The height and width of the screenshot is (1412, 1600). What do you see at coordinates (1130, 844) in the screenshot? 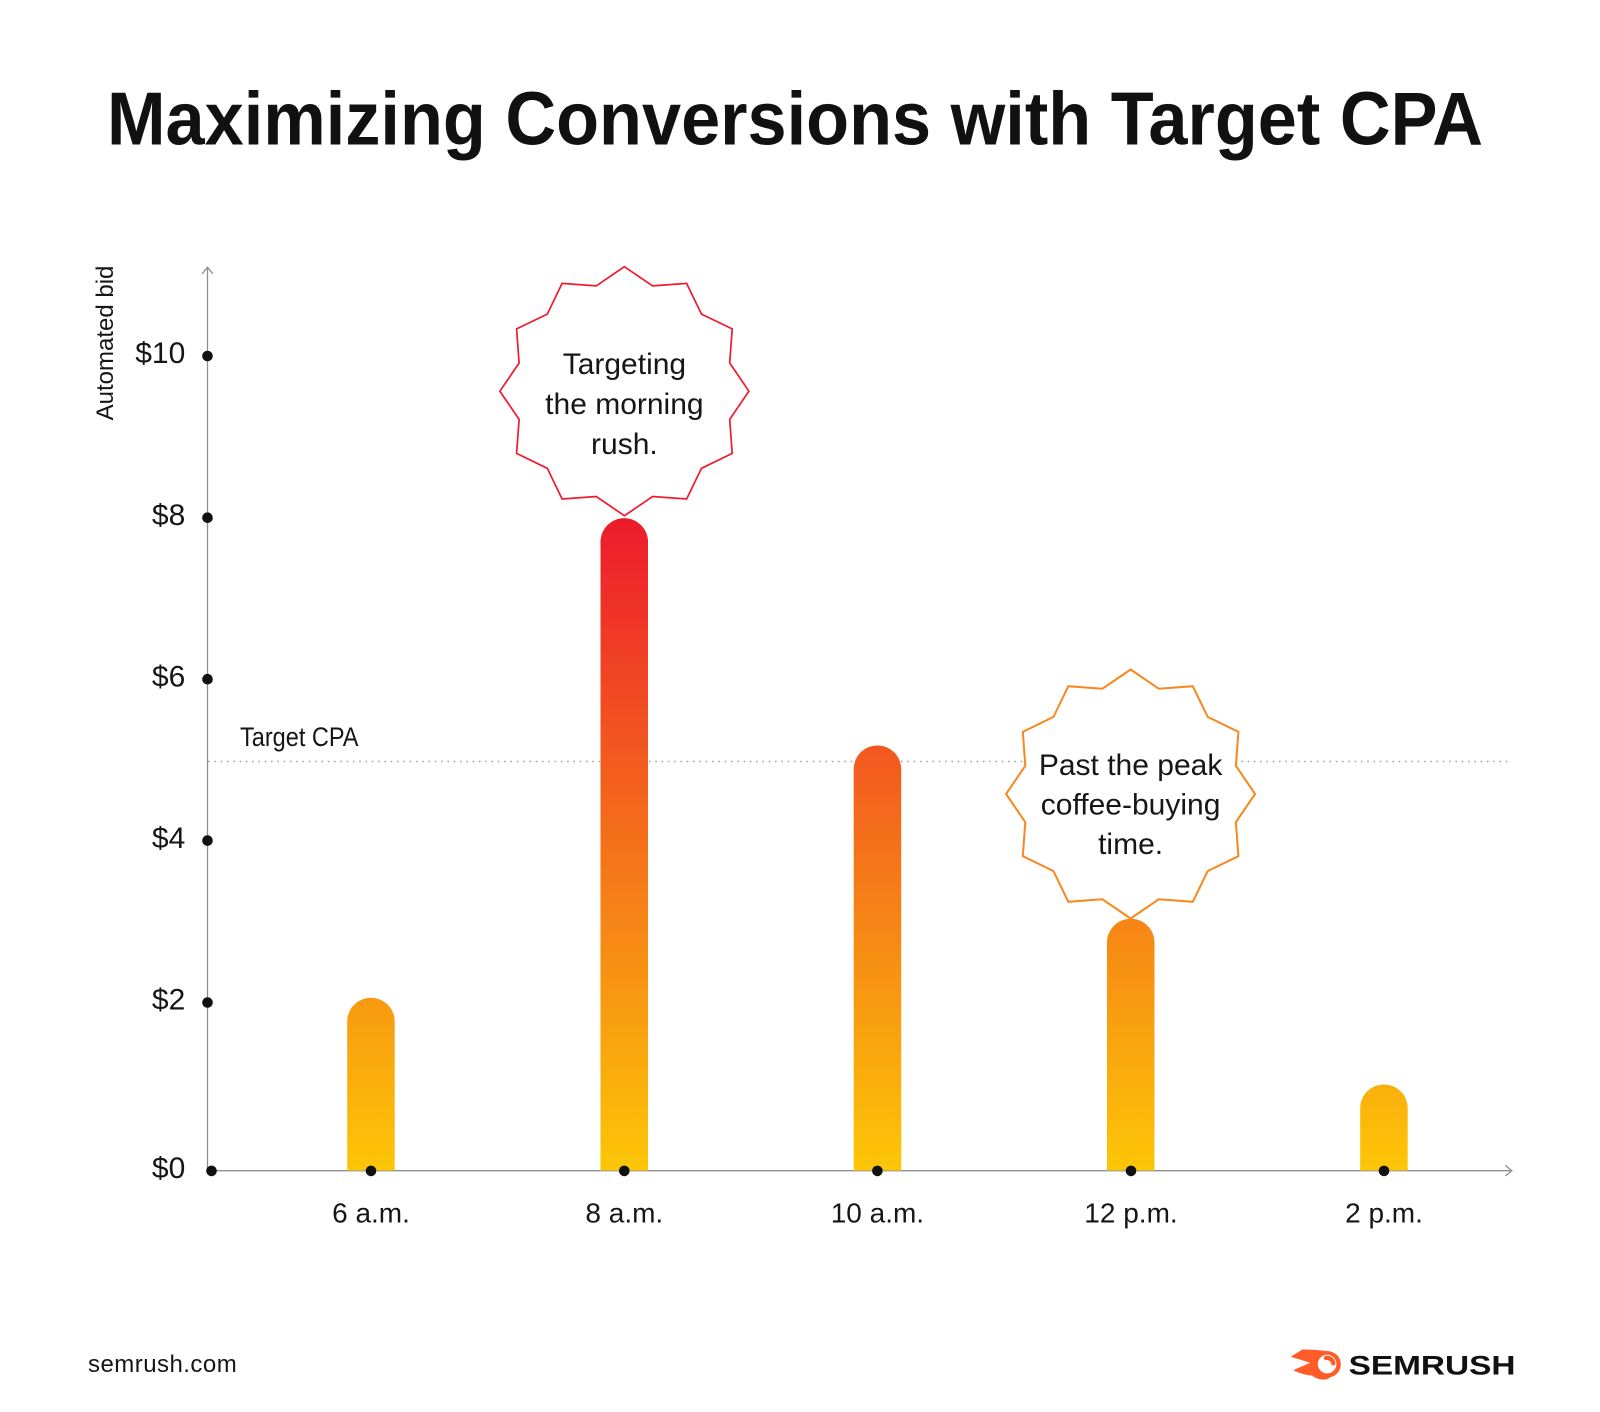
I see `svg-text: time.` at bounding box center [1130, 844].